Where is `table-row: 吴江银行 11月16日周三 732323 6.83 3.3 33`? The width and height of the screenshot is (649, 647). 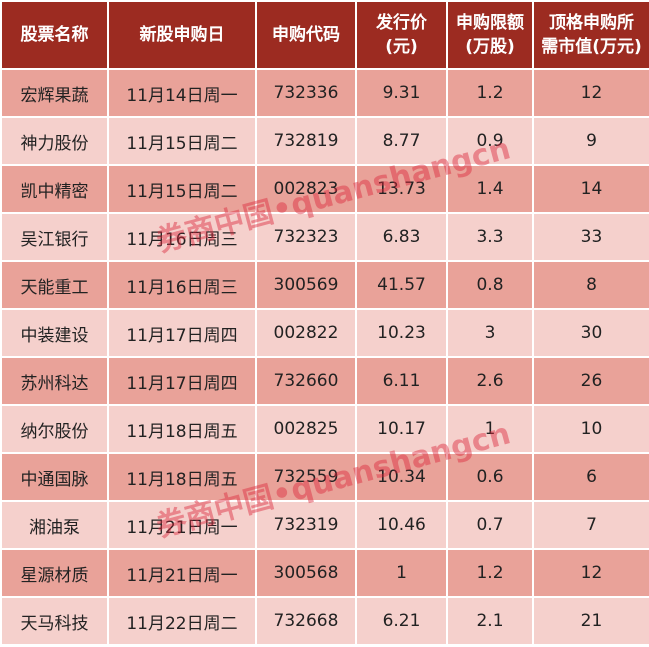 table-row: 吴江银行 11月16日周三 732323 6.83 3.3 33 is located at coordinates (324, 237).